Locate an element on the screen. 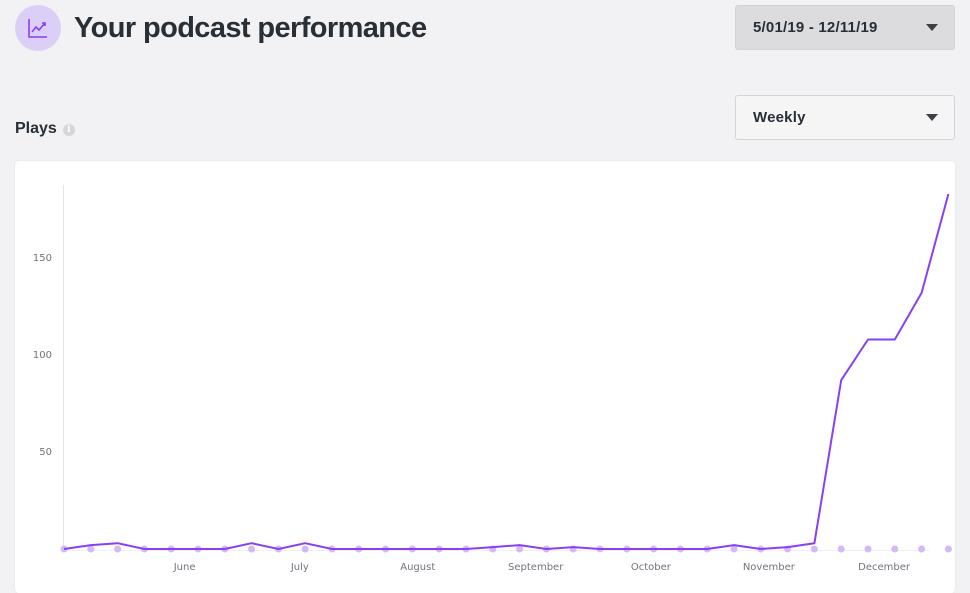 This screenshot has height=593, width=970. date-range-dropdown: 5/01/19 - 12/11/19 is located at coordinates (845, 27).